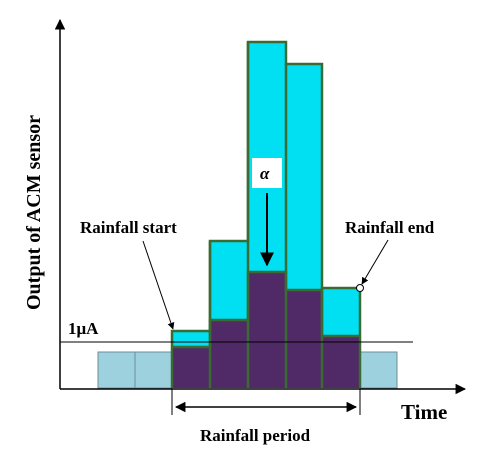 The image size is (490, 466). Describe the element at coordinates (360, 288) in the screenshot. I see `rainfall-end-marker` at that location.